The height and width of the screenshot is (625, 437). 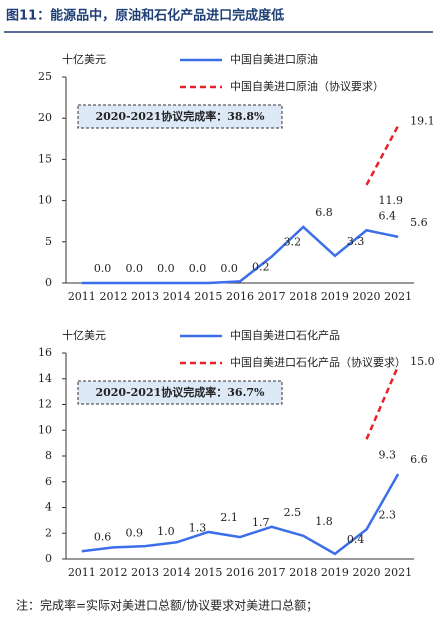 I want to click on annotation: 2020-2021协议完成率：38.8%, so click(x=180, y=116).